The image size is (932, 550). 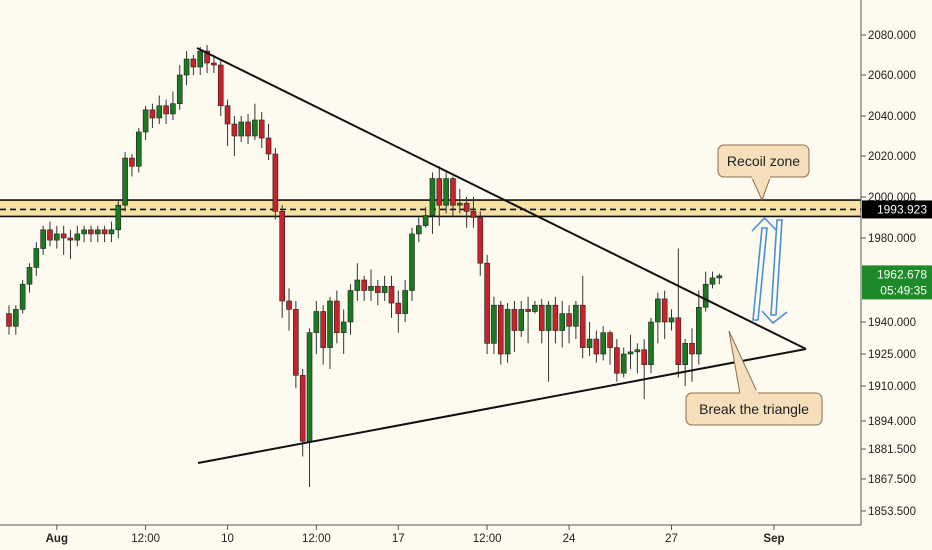 I want to click on level-price-badge: 1993.923, so click(x=897, y=209).